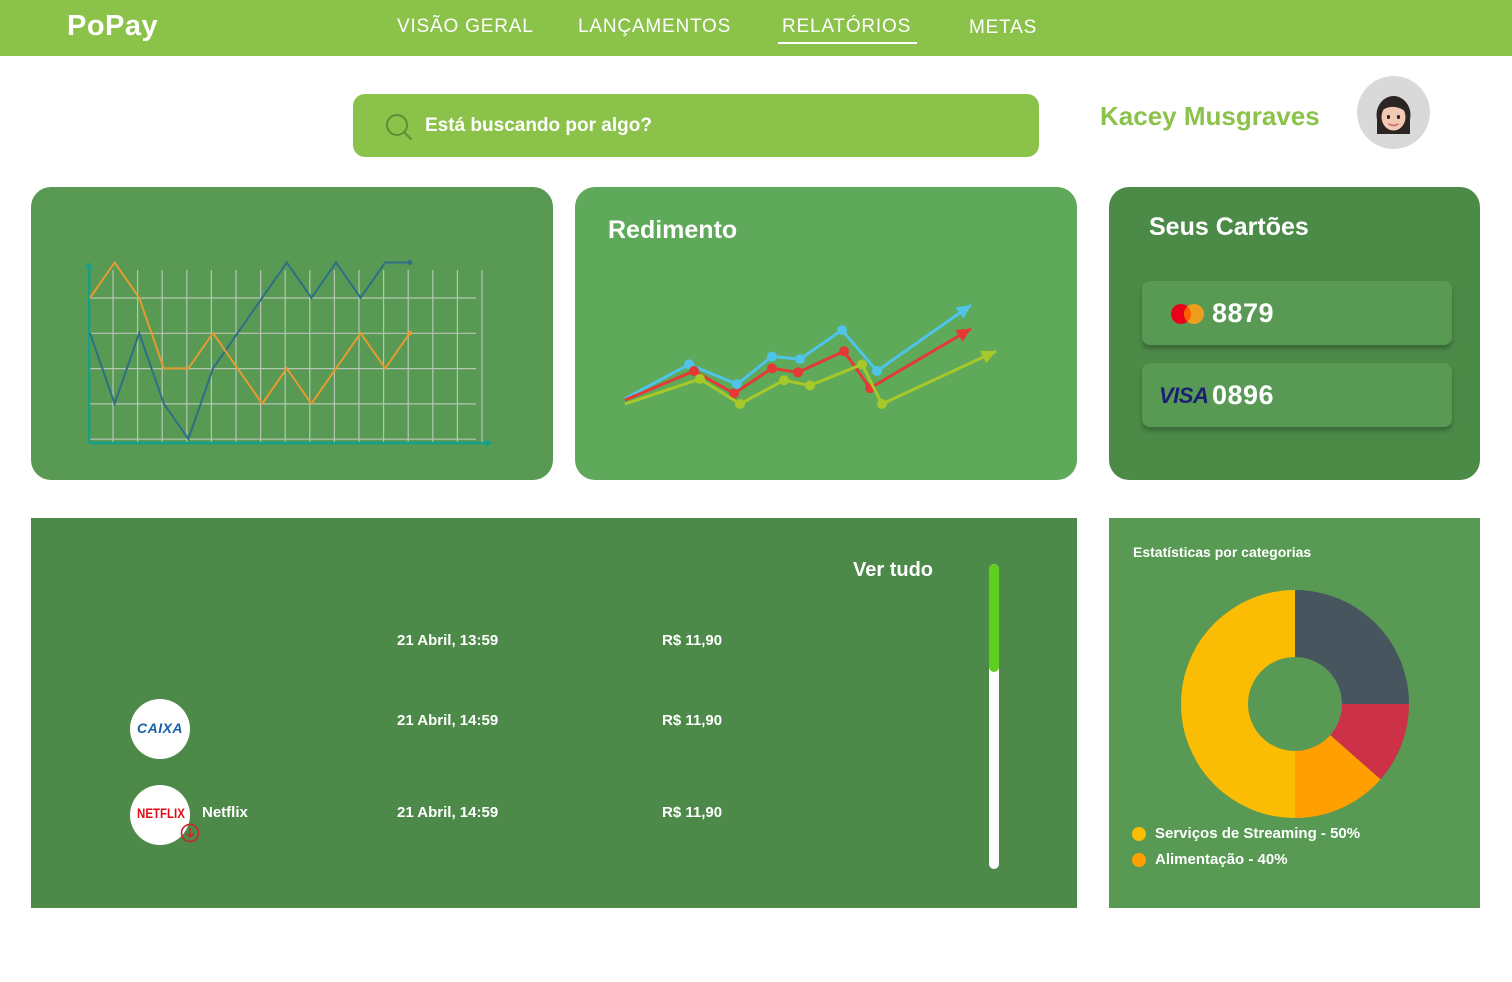 Image resolution: width=1512 pixels, height=982 pixels. I want to click on series-line-yellow-green, so click(810, 377).